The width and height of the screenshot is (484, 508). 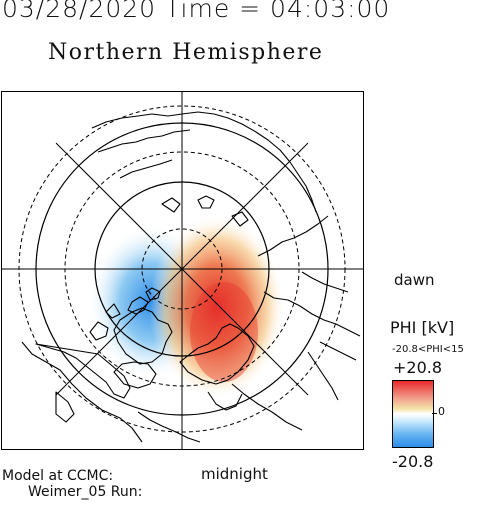 I want to click on datetime-title: 03/28/2020 Time = 04:03:00, so click(x=196, y=11).